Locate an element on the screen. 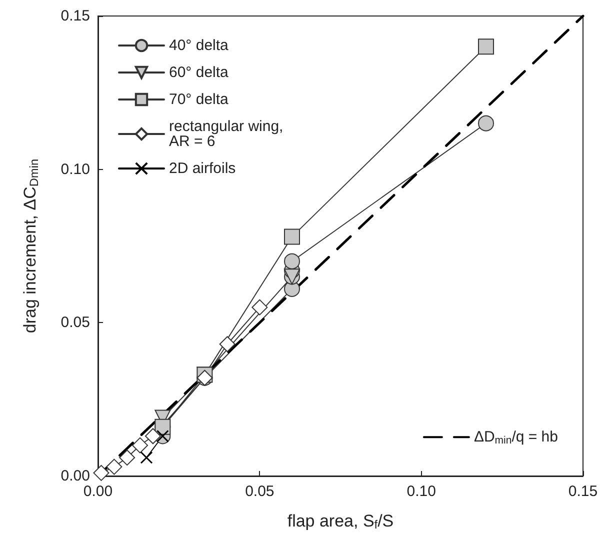 The height and width of the screenshot is (559, 611). y-axis-title: drag increment, ΔCDmin is located at coordinates (30, 246).